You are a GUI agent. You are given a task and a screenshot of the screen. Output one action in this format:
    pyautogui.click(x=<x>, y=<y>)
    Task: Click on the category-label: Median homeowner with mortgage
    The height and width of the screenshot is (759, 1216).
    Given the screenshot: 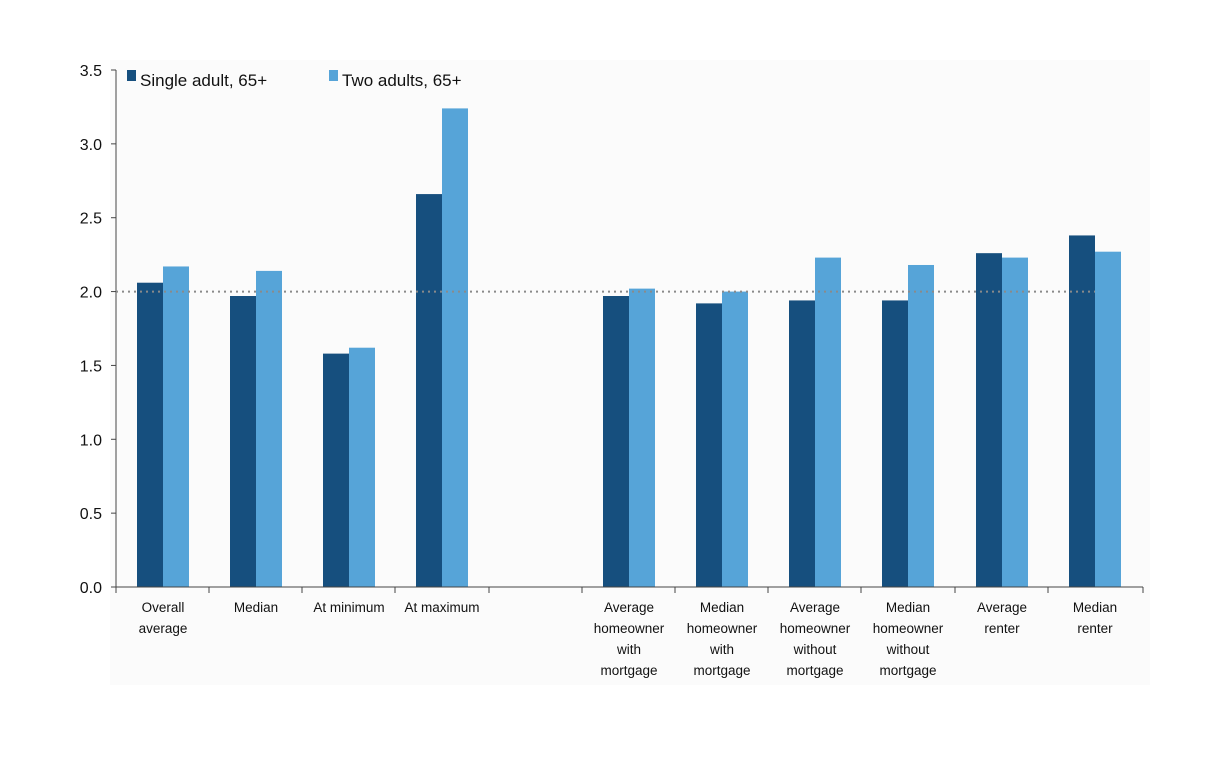 What is the action you would take?
    pyautogui.click(x=722, y=639)
    